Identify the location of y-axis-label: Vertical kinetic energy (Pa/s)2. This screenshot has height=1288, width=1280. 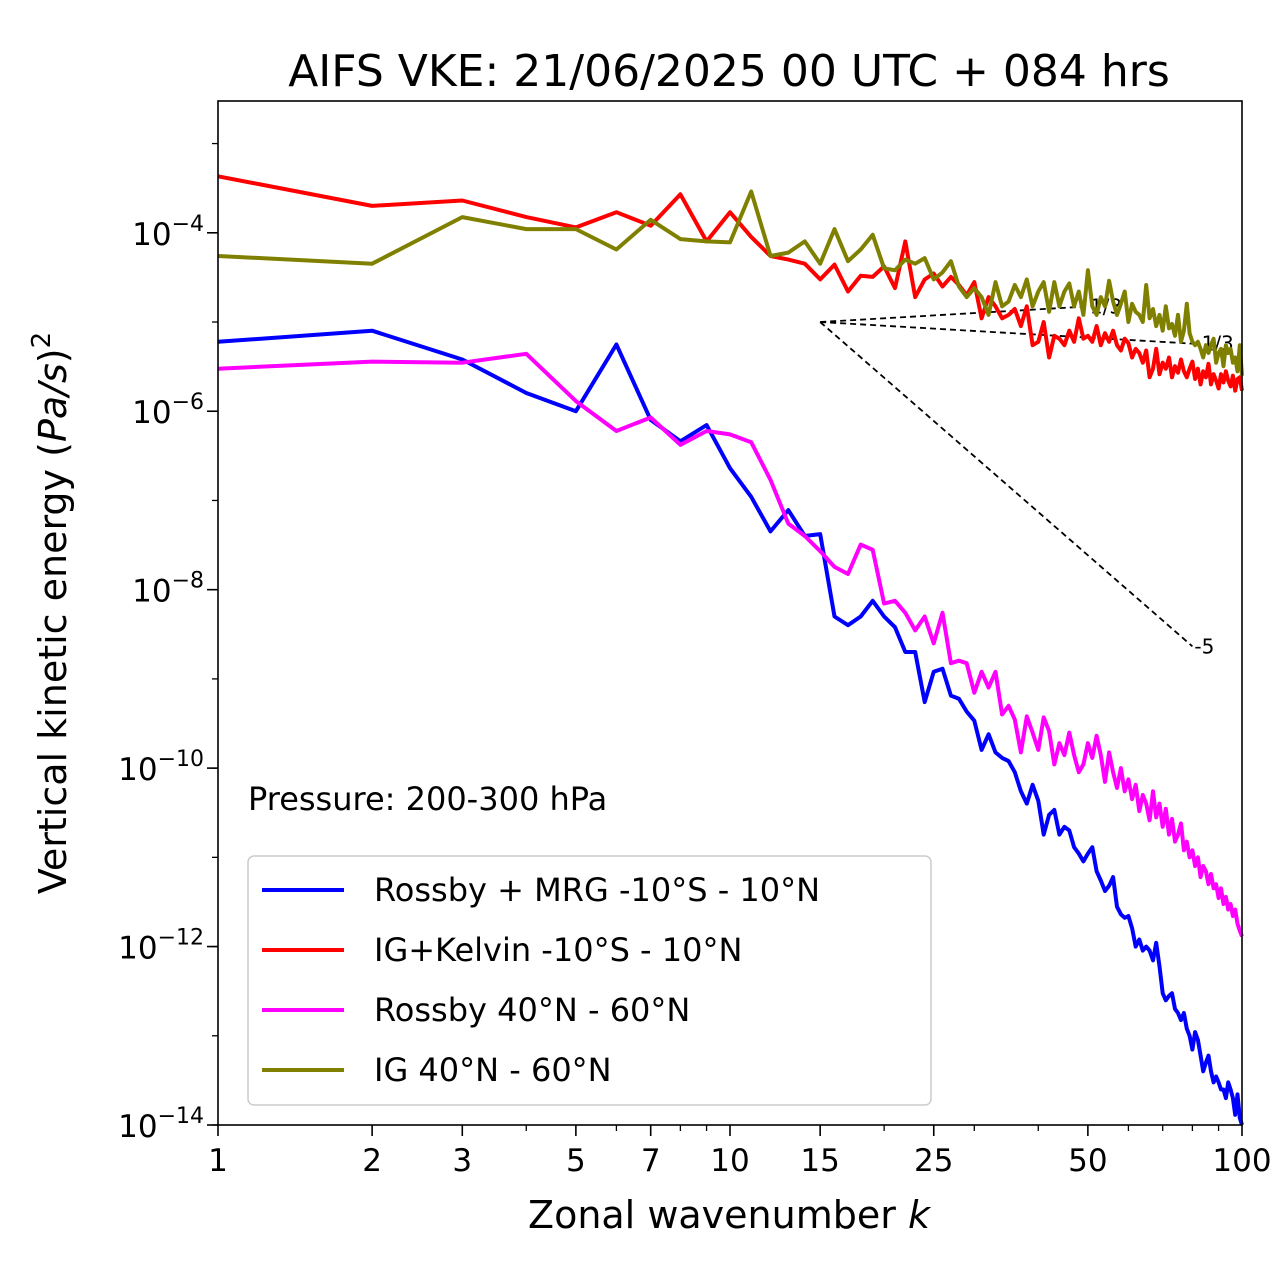
(51, 613).